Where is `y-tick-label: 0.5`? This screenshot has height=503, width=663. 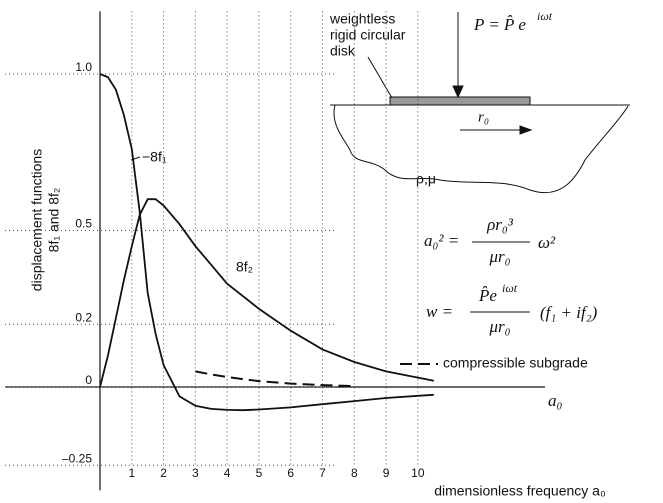 y-tick-label: 0.5 is located at coordinates (83, 224).